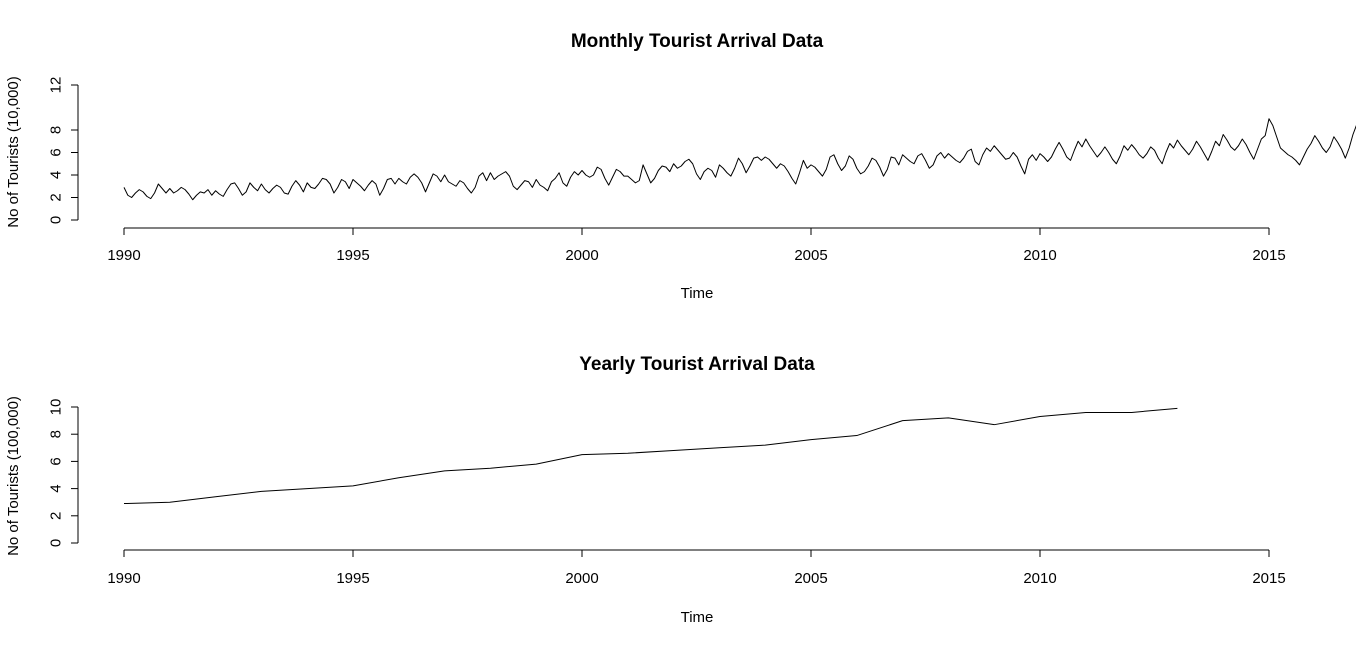  Describe the element at coordinates (697, 41) in the screenshot. I see `chart-title: Monthly Tourist Arrival Data` at that location.